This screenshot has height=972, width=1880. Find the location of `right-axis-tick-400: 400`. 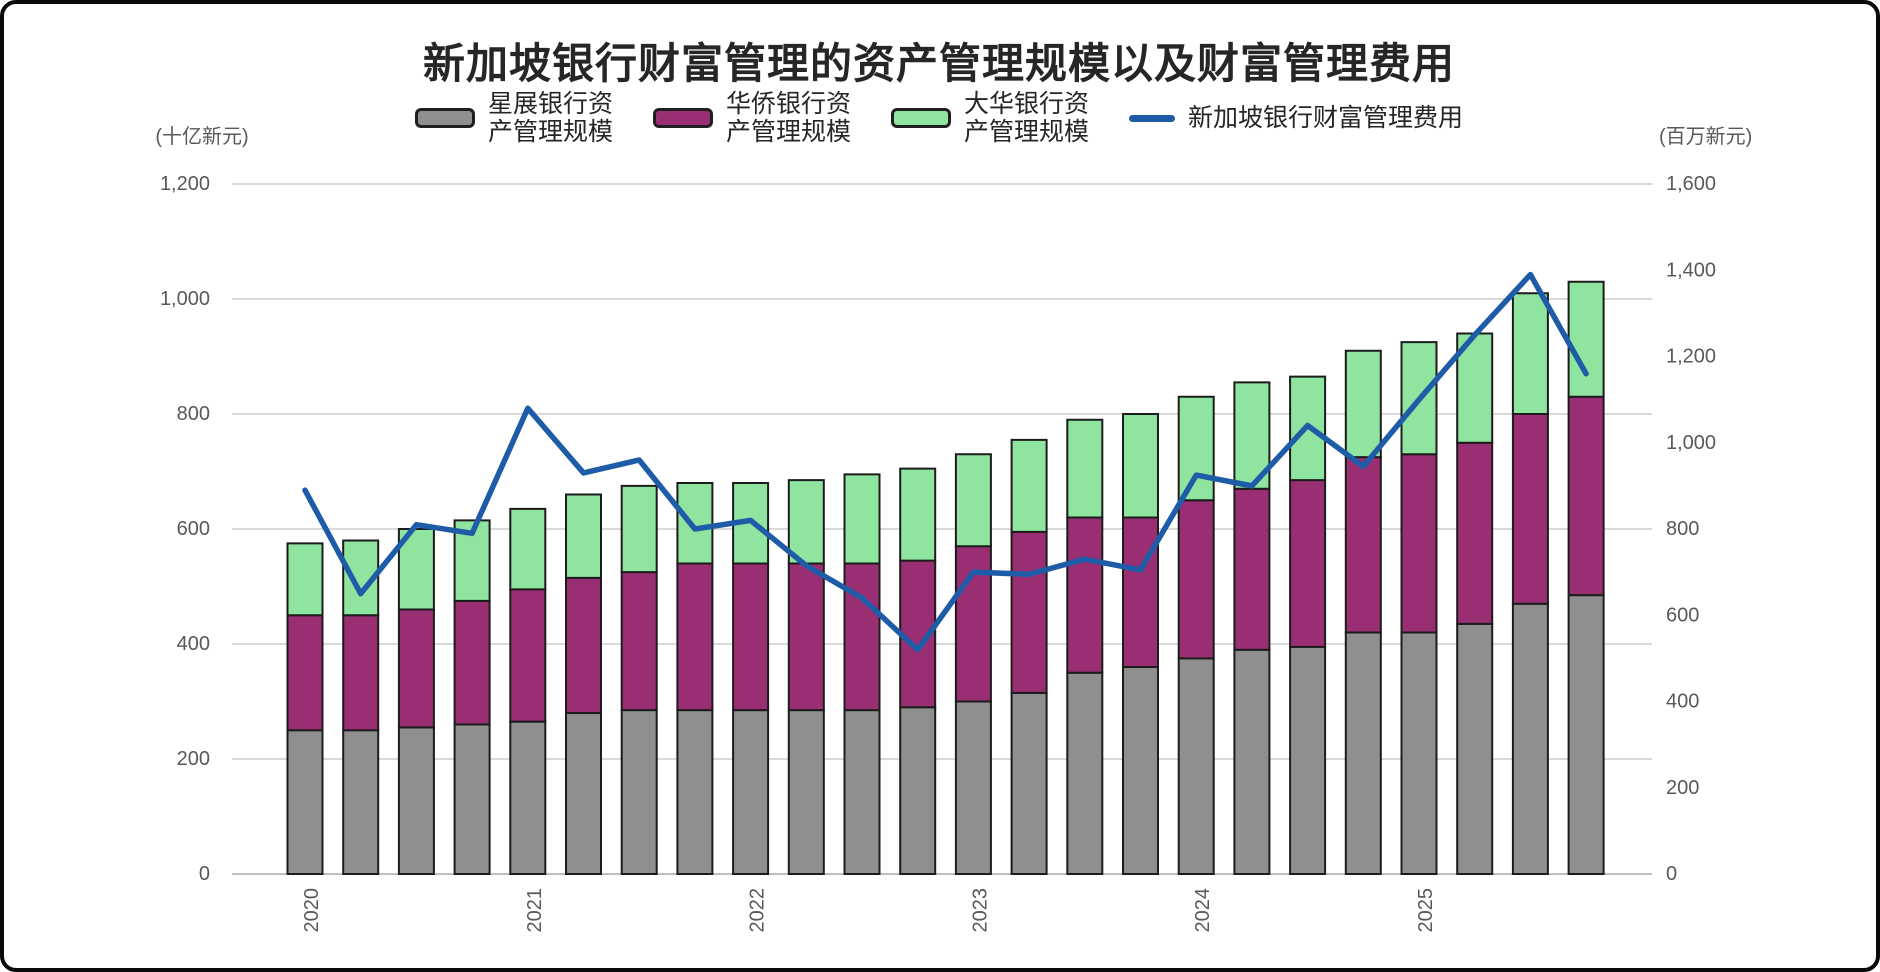

right-axis-tick-400: 400 is located at coordinates (1682, 702).